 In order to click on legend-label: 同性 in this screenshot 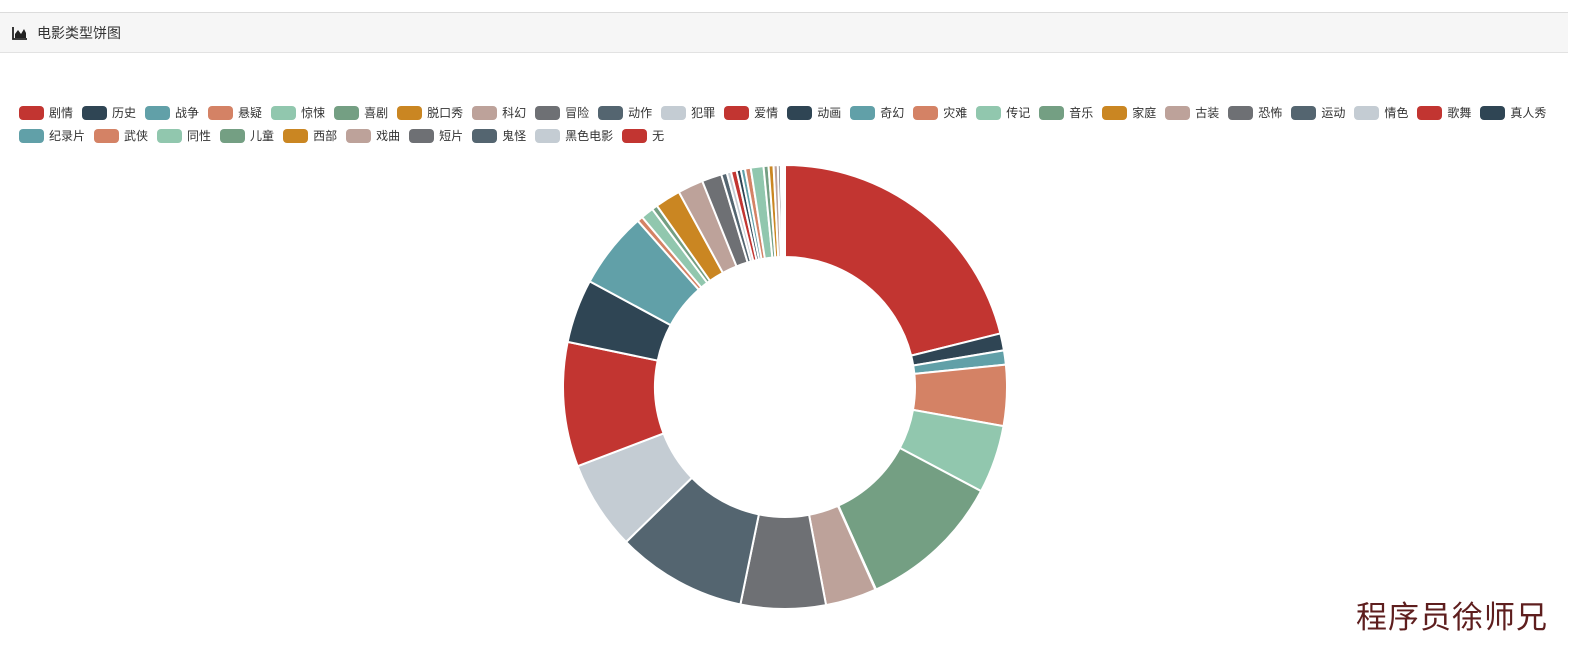, I will do `click(199, 136)`.